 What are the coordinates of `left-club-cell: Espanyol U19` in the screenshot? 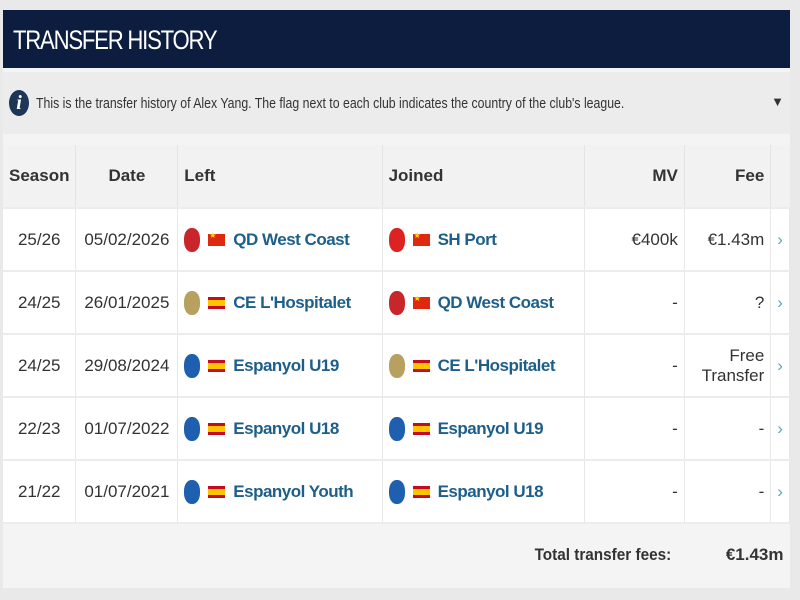 It's located at (280, 365).